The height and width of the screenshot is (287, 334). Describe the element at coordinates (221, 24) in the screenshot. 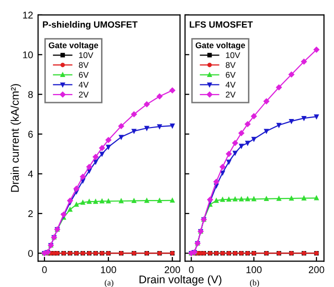

I see `text: LFS UMOSFET` at that location.